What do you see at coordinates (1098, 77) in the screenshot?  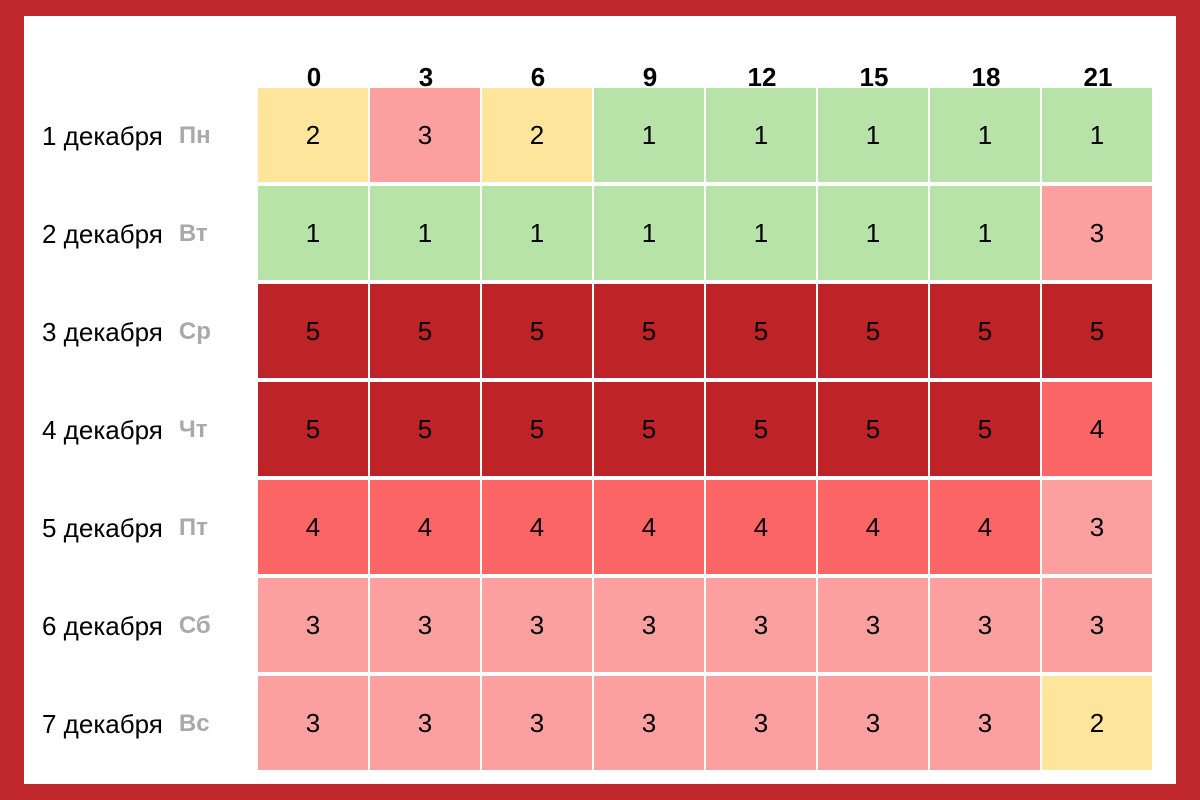 I see `column-header: 21` at bounding box center [1098, 77].